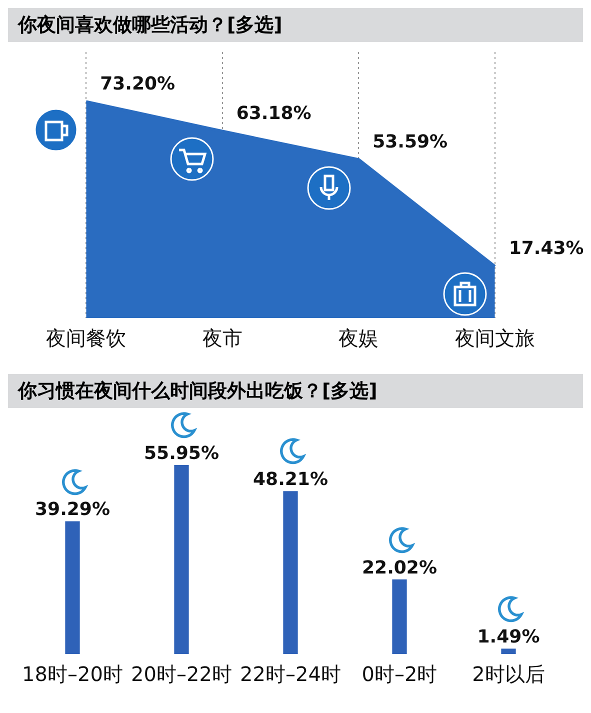 Image resolution: width=591 pixels, height=713 pixels. What do you see at coordinates (181, 453) in the screenshot?
I see `data-label: 55.95%` at bounding box center [181, 453].